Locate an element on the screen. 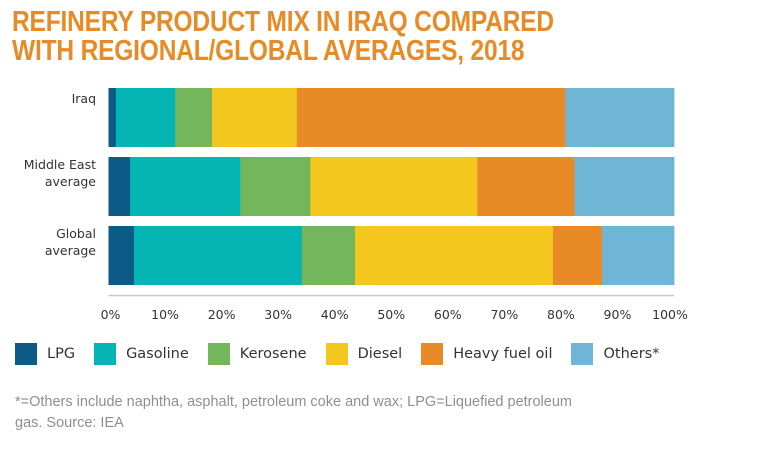 The height and width of the screenshot is (474, 780). bar-segment-iraq-heavy-fuel-oil is located at coordinates (431, 117).